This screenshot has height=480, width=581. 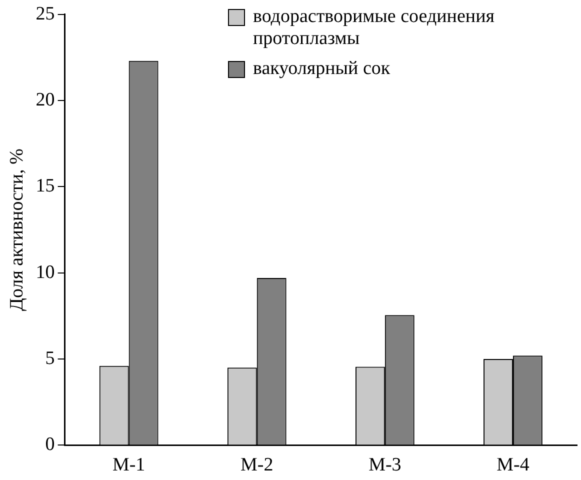 I want to click on x-tick-label: М-1, so click(x=129, y=465).